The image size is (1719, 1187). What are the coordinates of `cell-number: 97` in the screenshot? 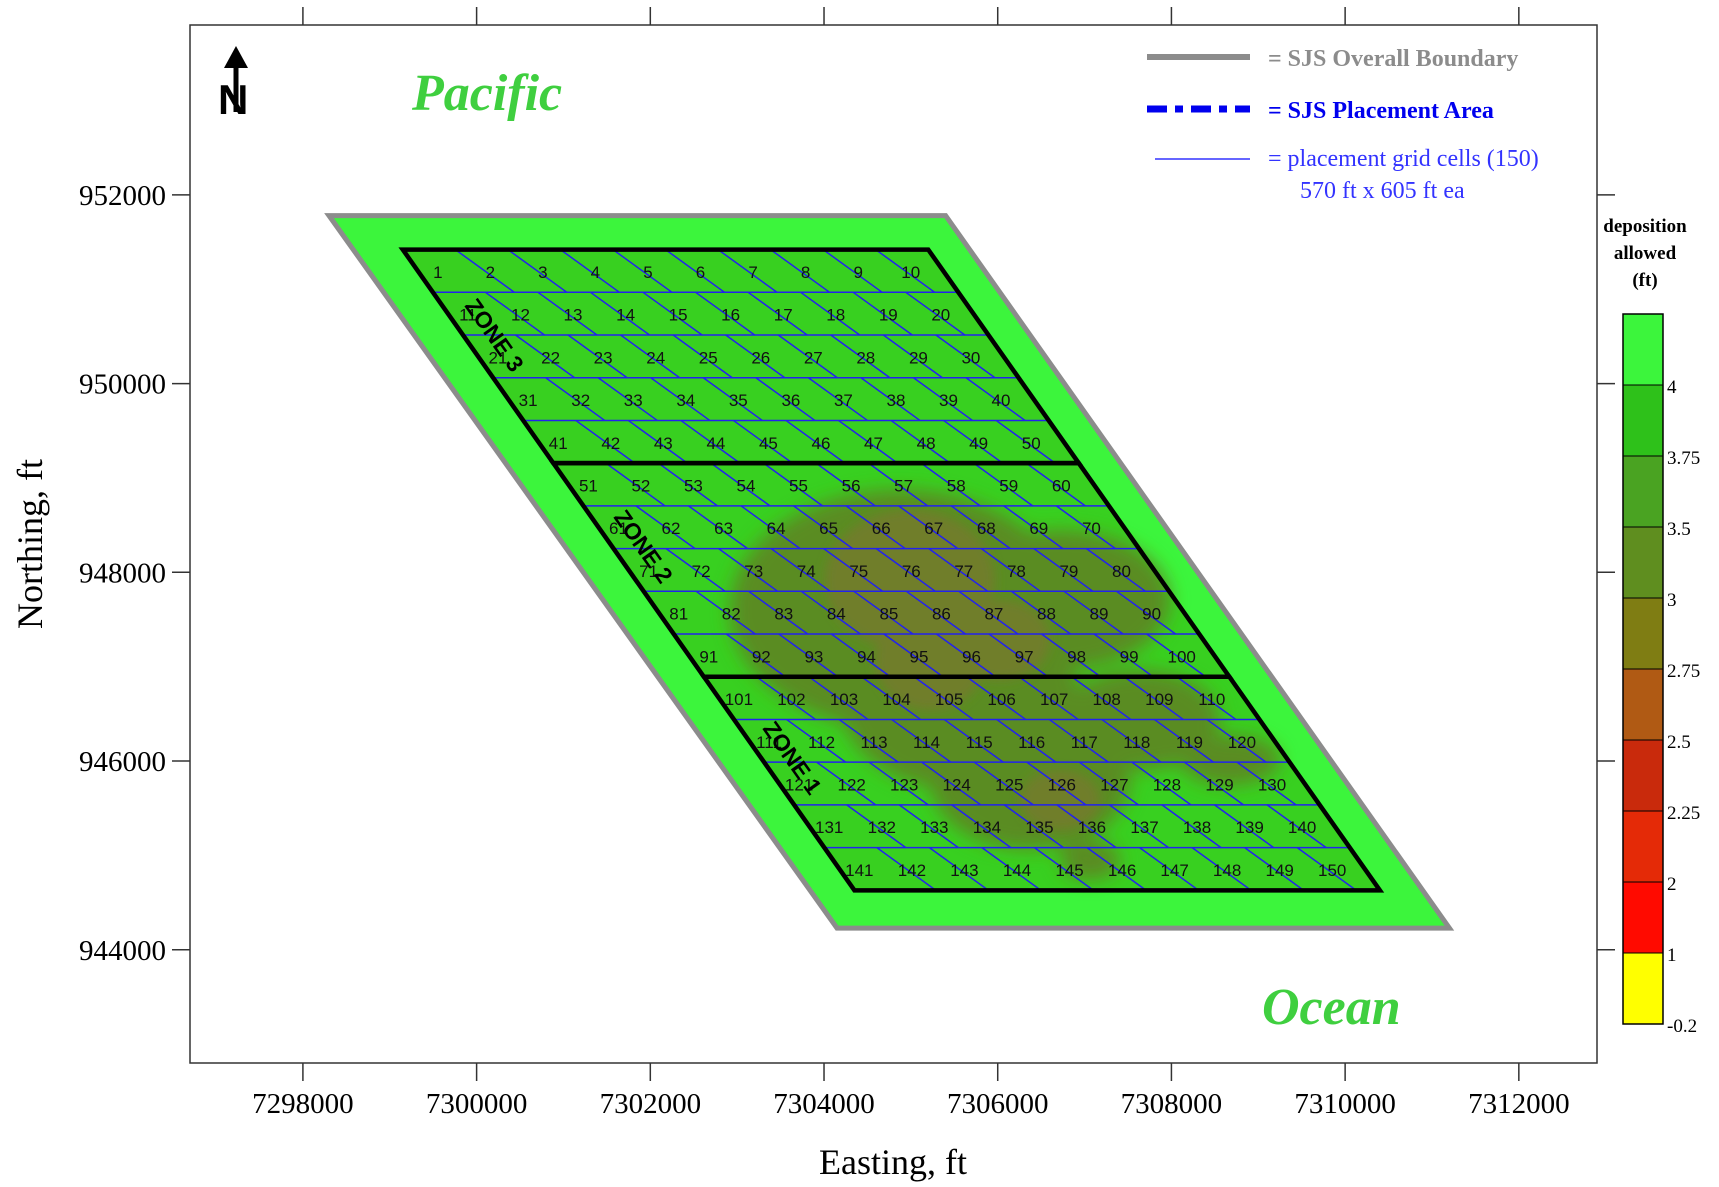 It's located at (1024, 656).